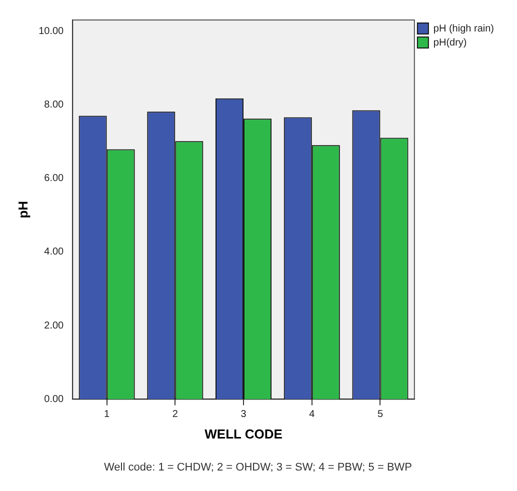 Image resolution: width=517 pixels, height=491 pixels. What do you see at coordinates (450, 42) in the screenshot?
I see `legend-label: pH(dry)` at bounding box center [450, 42].